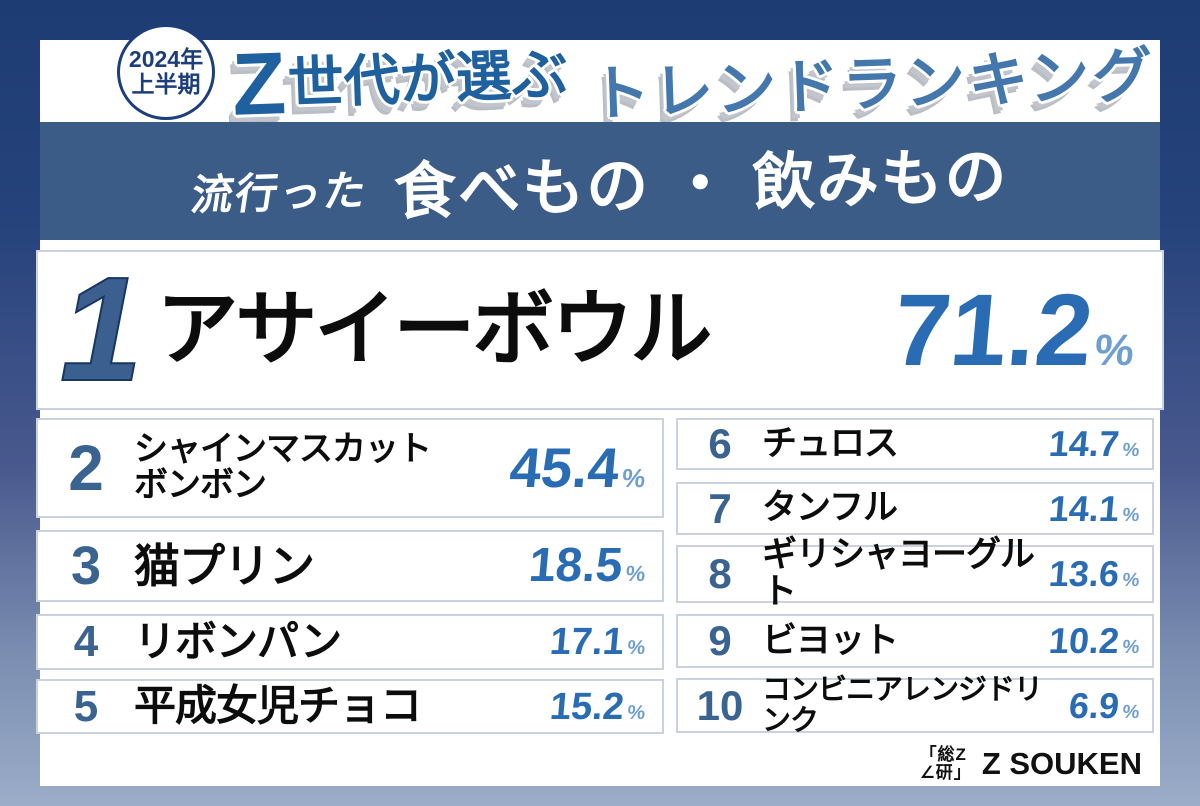 The height and width of the screenshot is (806, 1200). Describe the element at coordinates (101, 329) in the screenshot. I see `rank-number: 1` at that location.